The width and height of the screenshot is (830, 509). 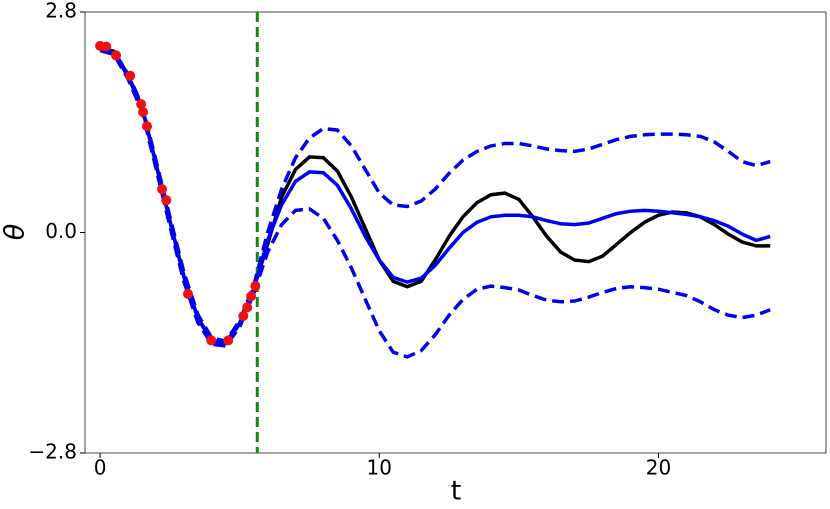 I want to click on y-tick-label: 0.0, so click(x=61, y=231).